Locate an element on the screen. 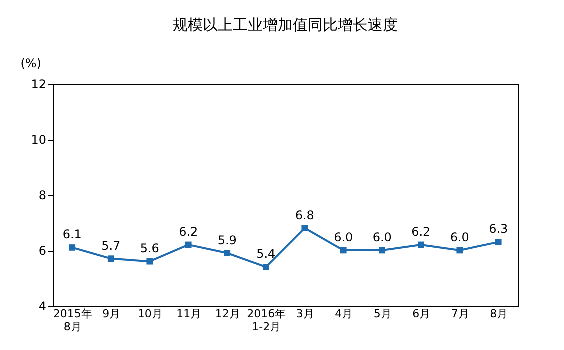  x-tick-label: 2016年 1-2月 is located at coordinates (266, 321).